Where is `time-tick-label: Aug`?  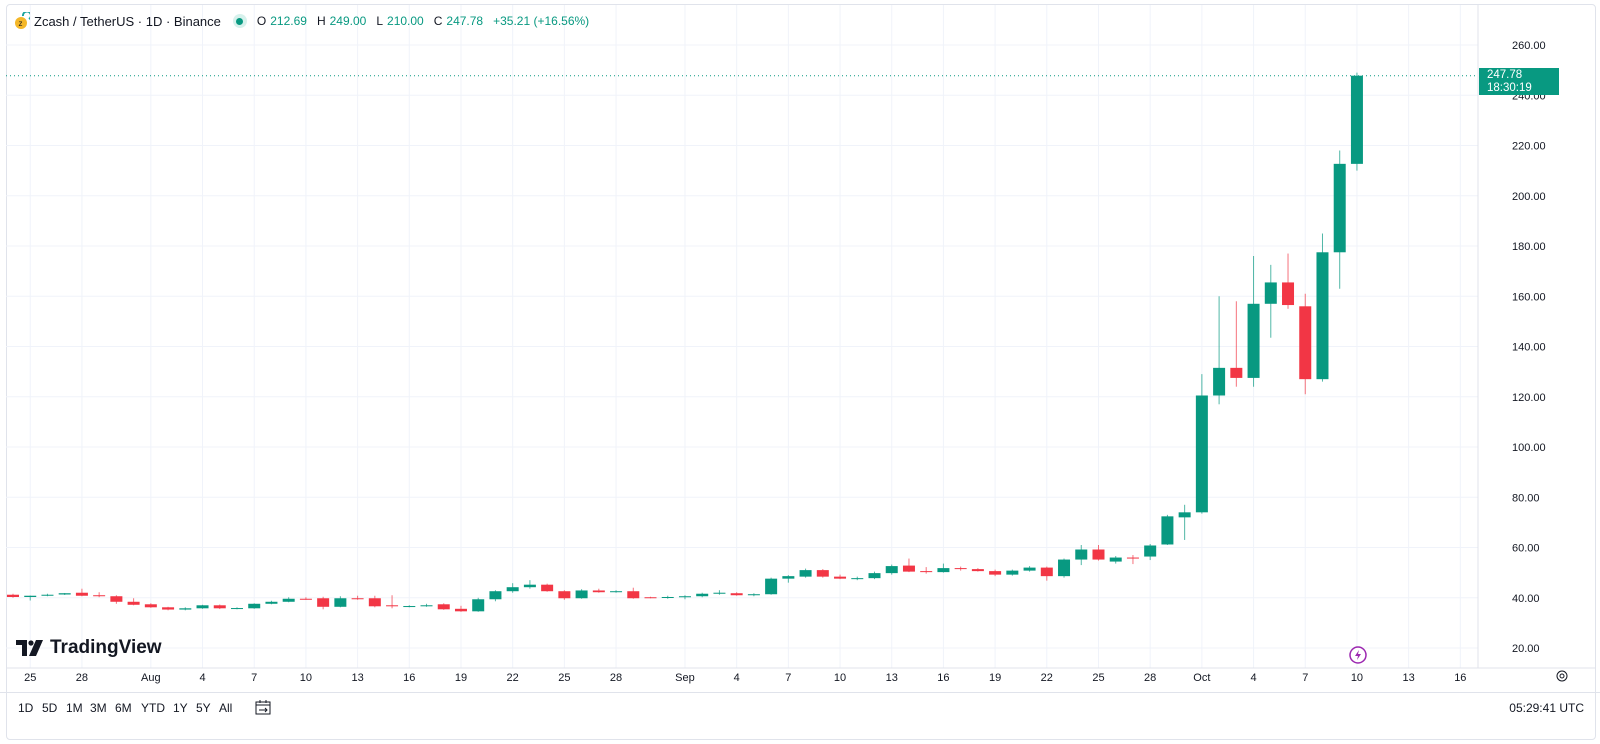 time-tick-label: Aug is located at coordinates (151, 678).